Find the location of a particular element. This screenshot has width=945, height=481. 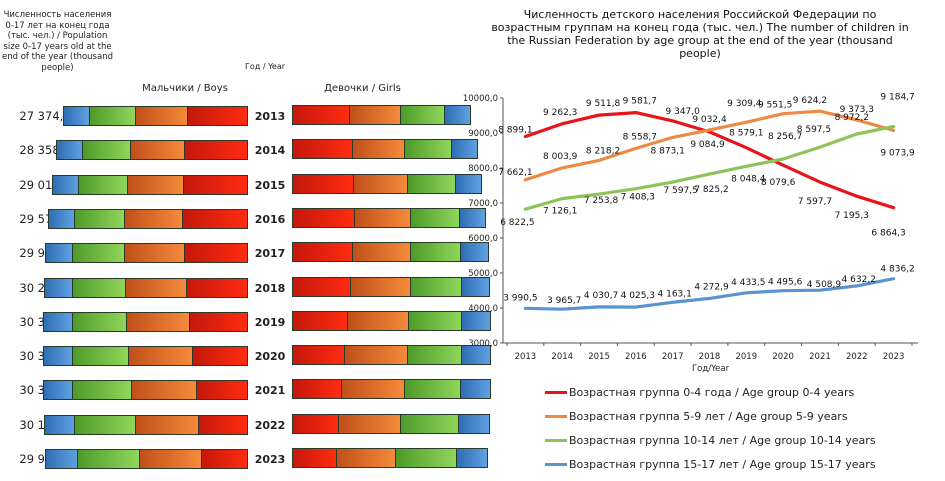

row-year: 2016 is located at coordinates (270, 219).